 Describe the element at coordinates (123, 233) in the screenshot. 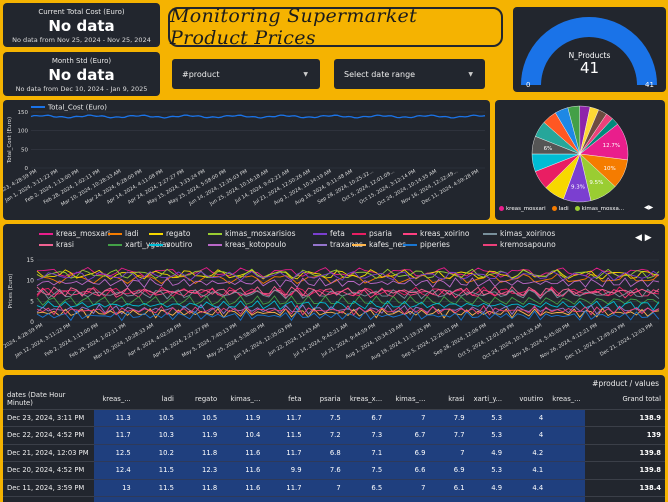

I see `prices-legend-item: ladi` at that location.